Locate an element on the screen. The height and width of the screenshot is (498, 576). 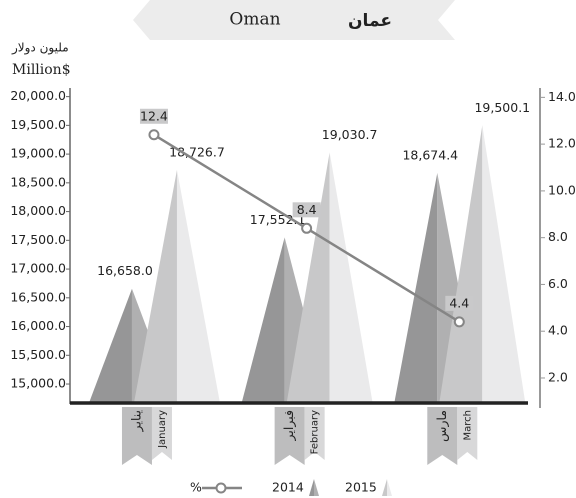
data-label: 4.4 is located at coordinates (459, 302).